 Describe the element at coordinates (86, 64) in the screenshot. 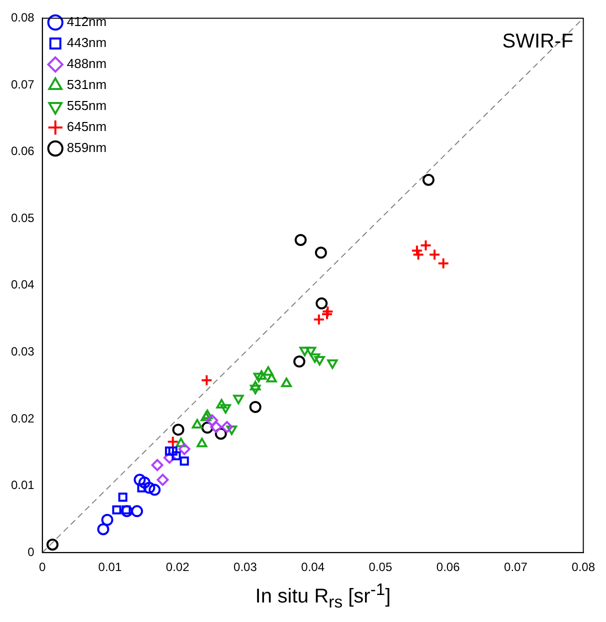

I see `legend-label: 488nm` at that location.